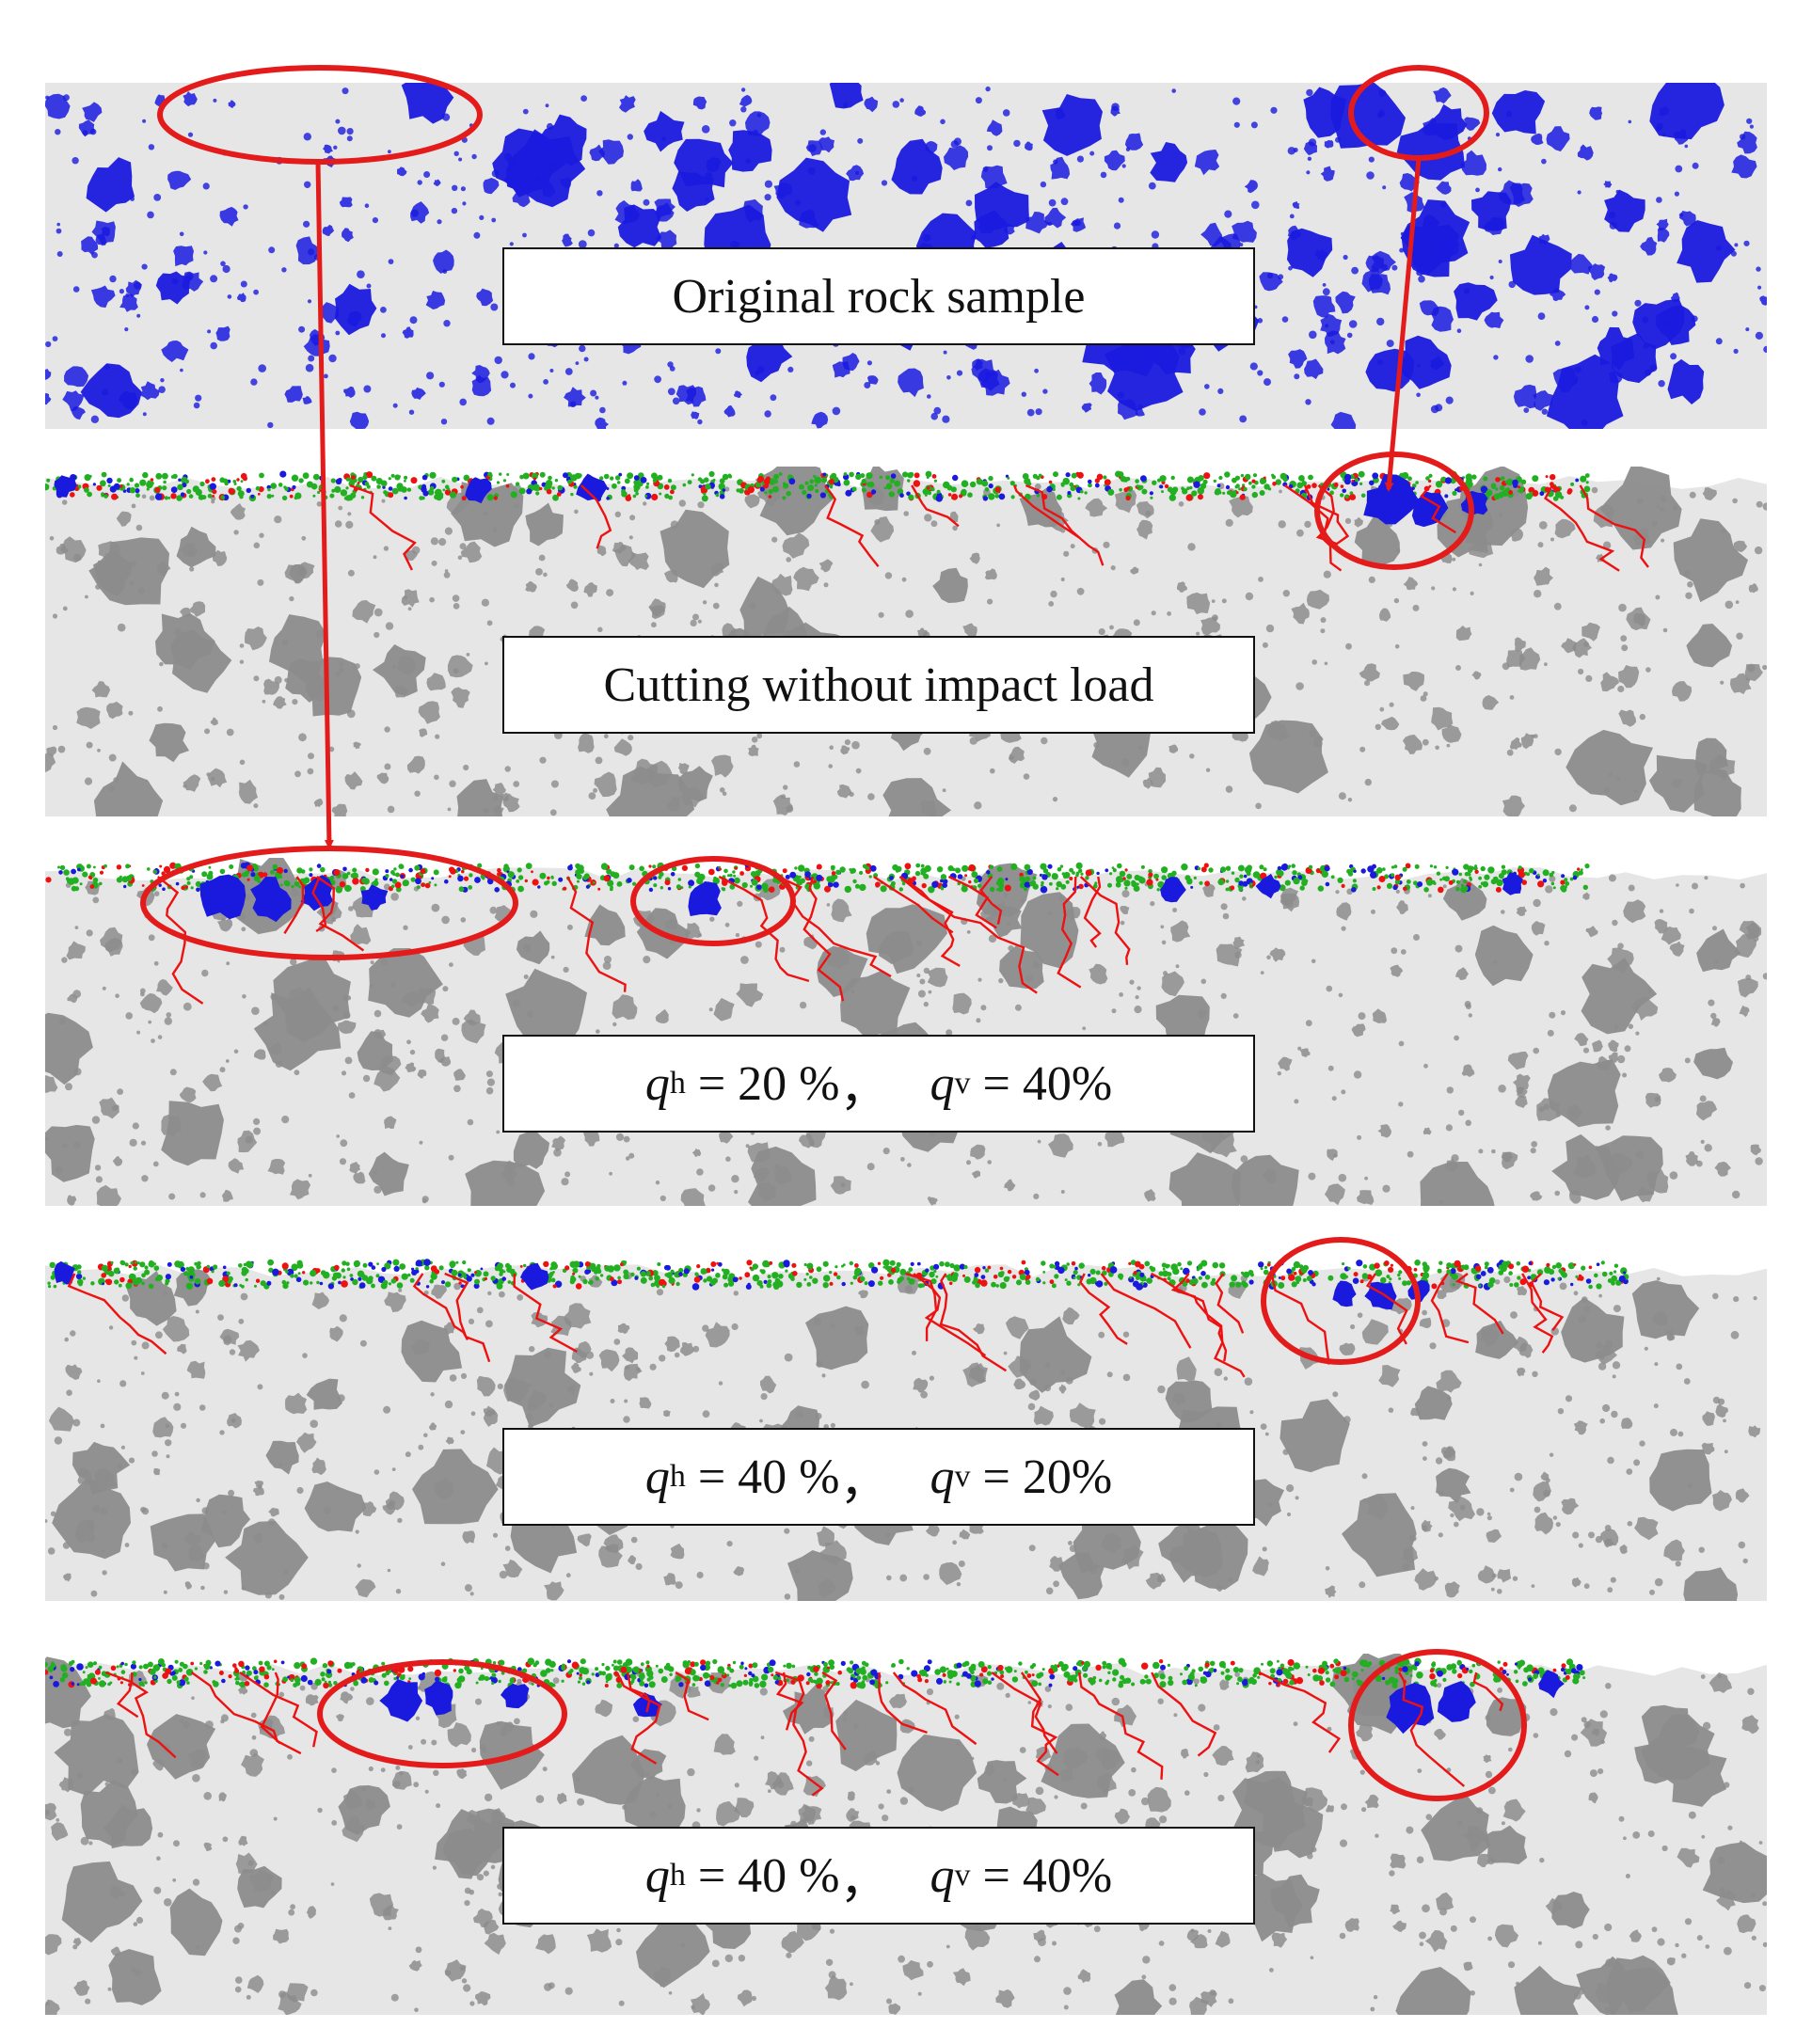 The height and width of the screenshot is (2044, 1812). What do you see at coordinates (789, 1083) in the screenshot?
I see `qh-value: 20 %` at bounding box center [789, 1083].